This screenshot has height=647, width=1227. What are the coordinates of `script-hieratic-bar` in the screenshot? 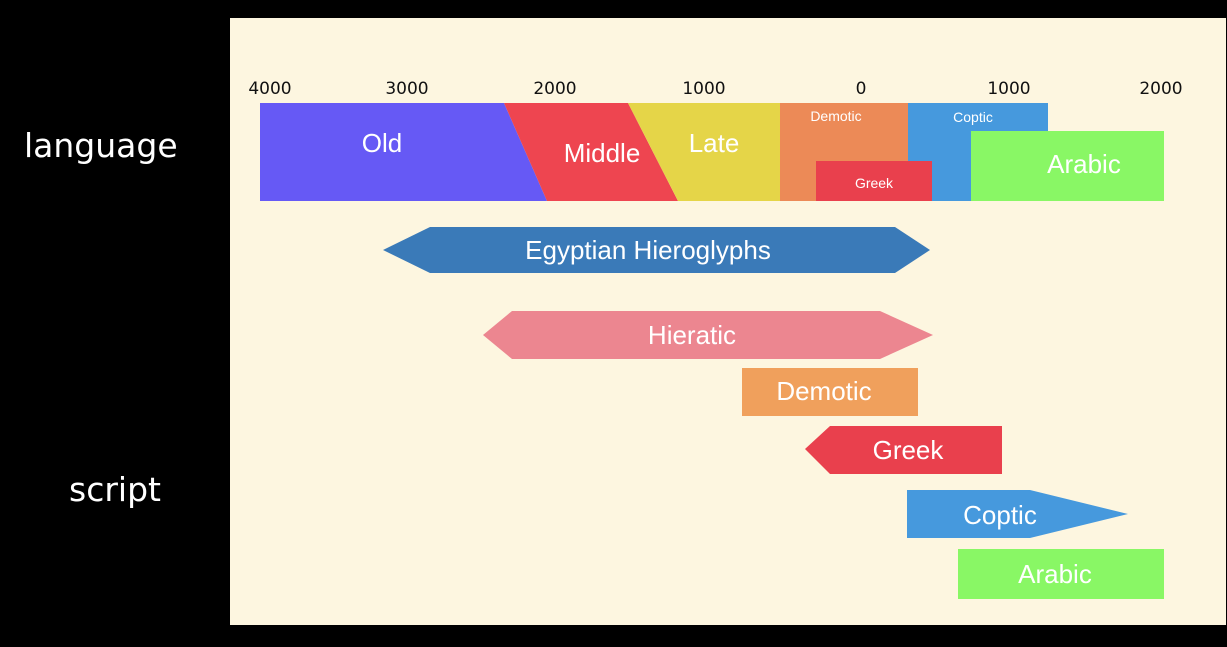 It's located at (708, 335).